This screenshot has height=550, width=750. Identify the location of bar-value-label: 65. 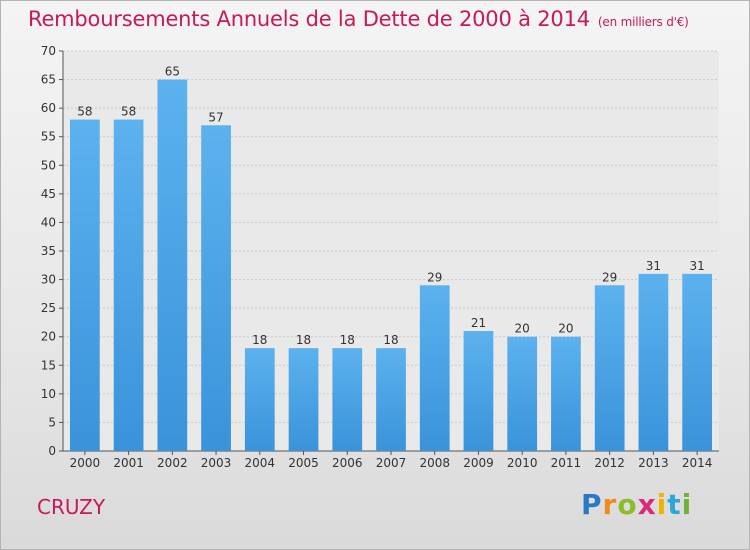
(172, 72).